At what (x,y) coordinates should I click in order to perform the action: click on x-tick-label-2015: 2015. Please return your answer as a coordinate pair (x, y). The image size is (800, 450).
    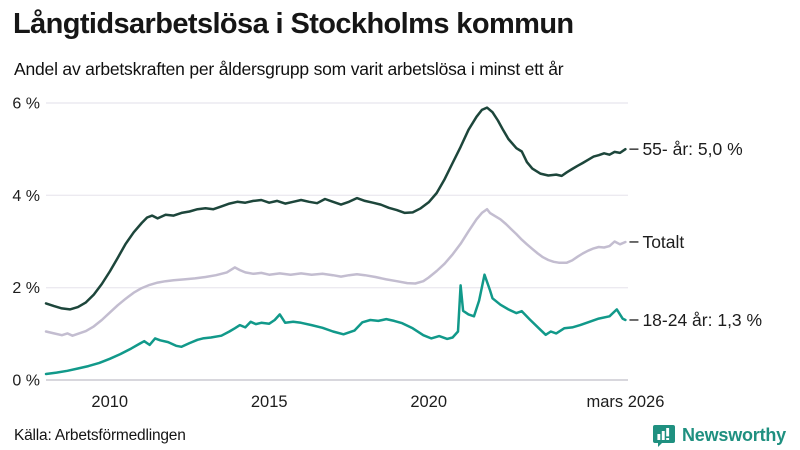
    Looking at the image, I should click on (269, 402).